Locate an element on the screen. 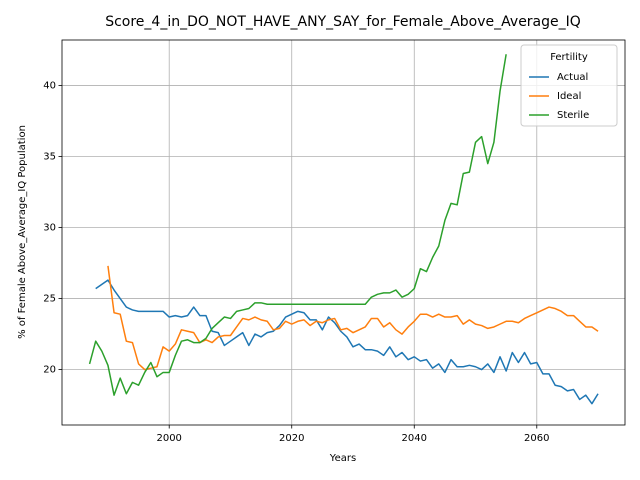 This screenshot has height=480, width=640. y-tick-label: 20 is located at coordinates (49, 370).